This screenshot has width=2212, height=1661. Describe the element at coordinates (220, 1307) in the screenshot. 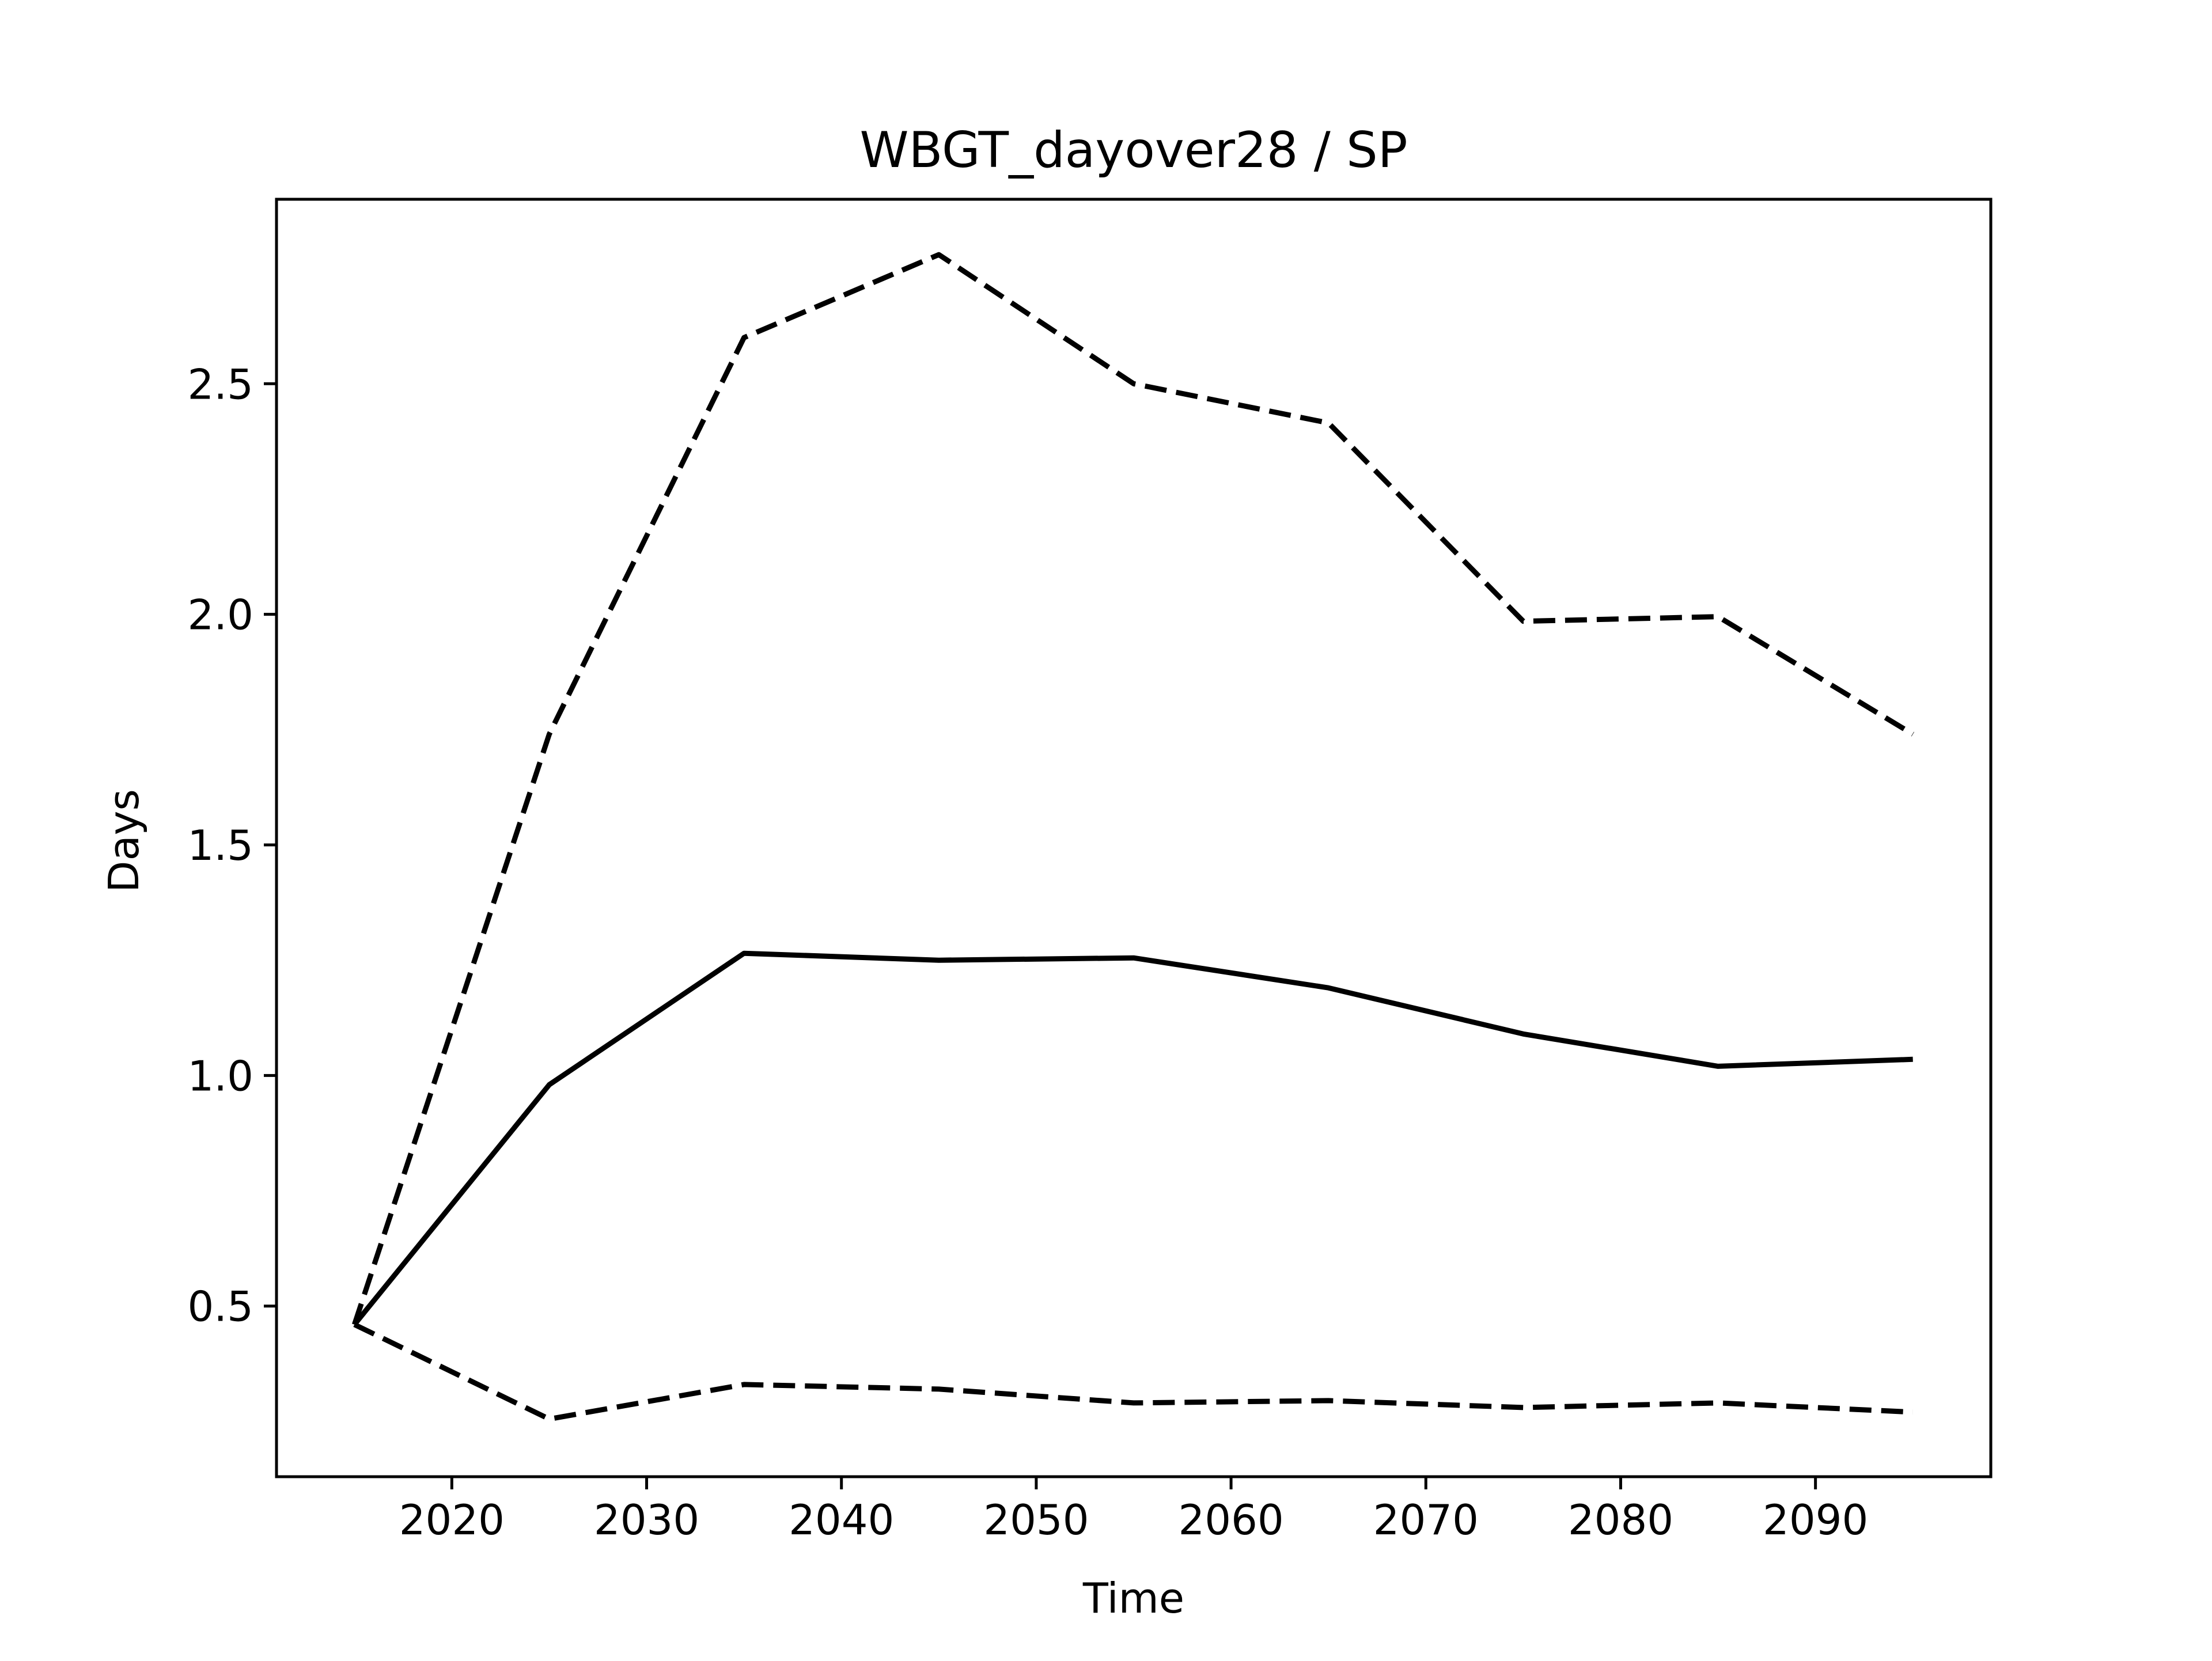

I see `y-tick-label: 0.5` at that location.